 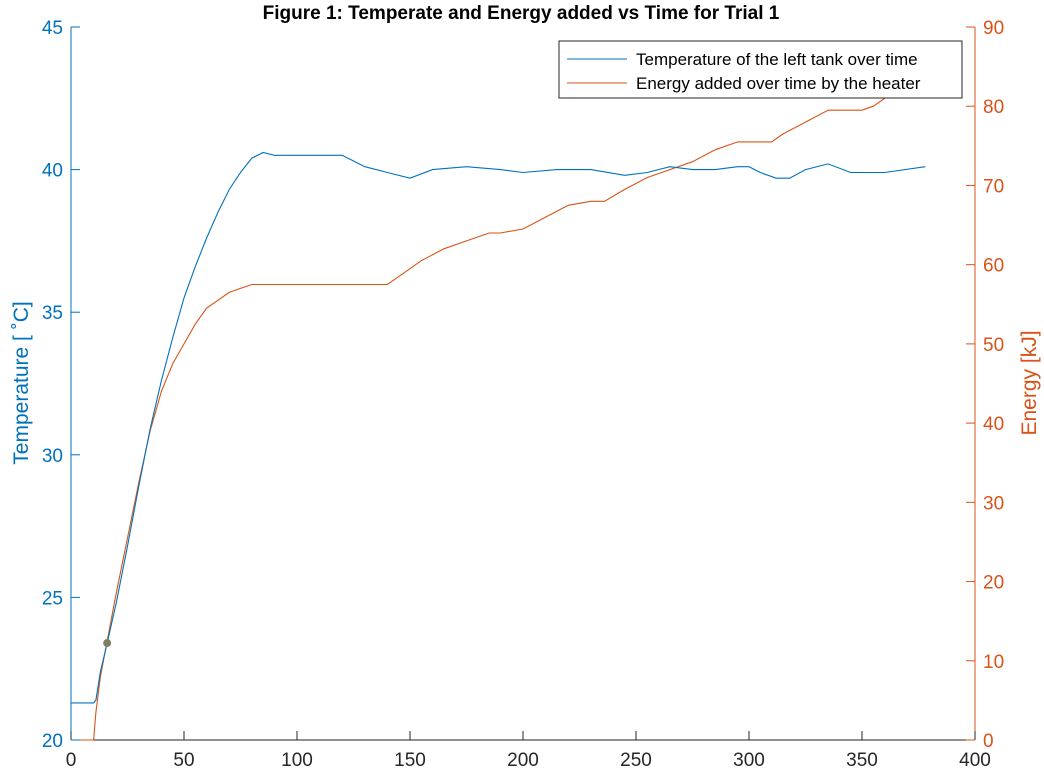 I want to click on right-tick-label: 80, so click(x=993, y=107).